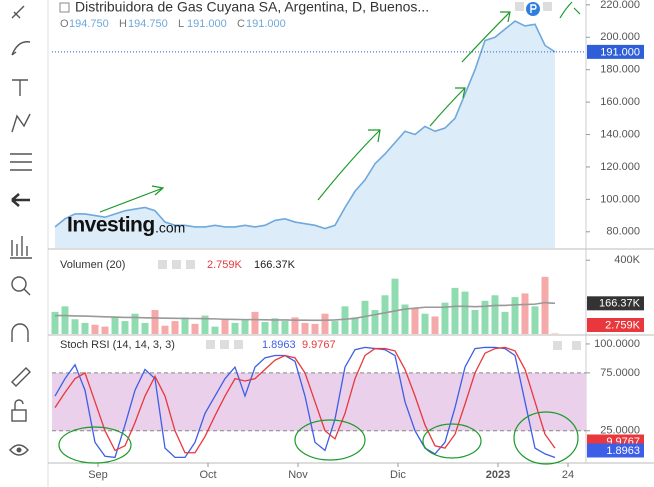  What do you see at coordinates (279, 345) in the screenshot?
I see `legend-value: 1.8963` at bounding box center [279, 345].